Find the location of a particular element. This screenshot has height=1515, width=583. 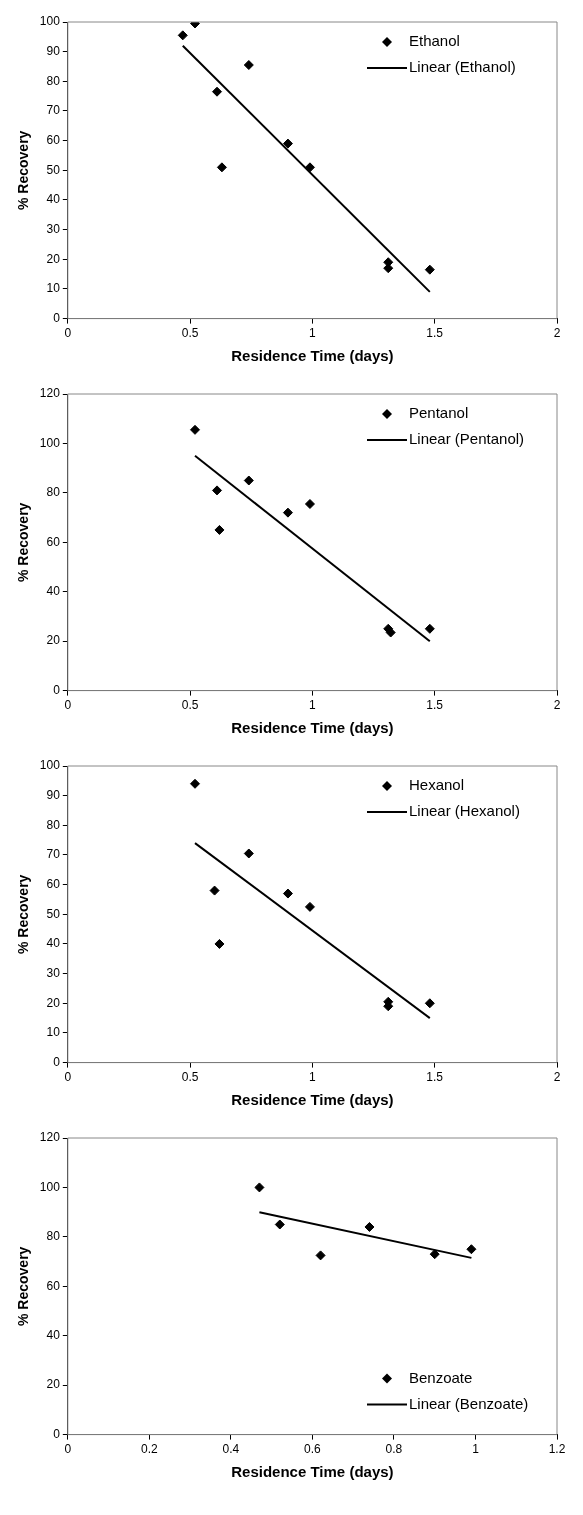

x-tick-label: 1.2 is located at coordinates (557, 1449).